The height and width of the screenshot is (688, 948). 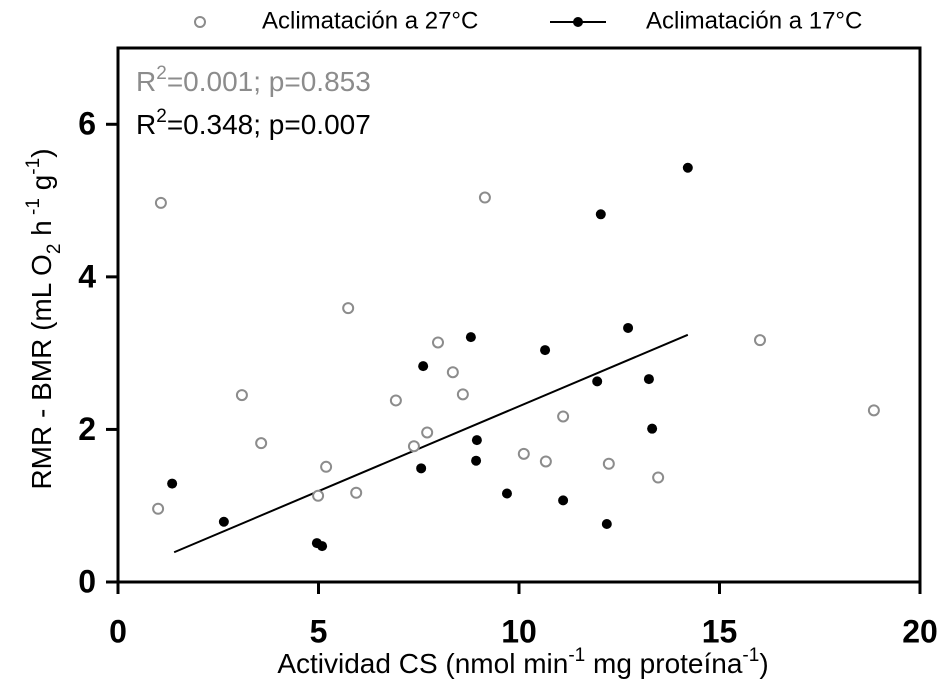 I want to click on text-part: RMR - BMR (mL O, so click(x=41, y=371).